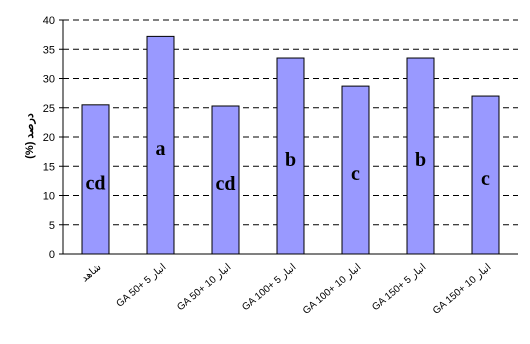  Describe the element at coordinates (332, 289) in the screenshot. I see `x-tick-label: GA 100+ 10 انبار` at that location.